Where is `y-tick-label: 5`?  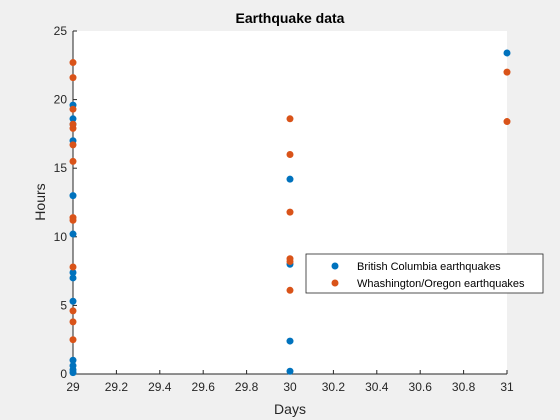 y-tick-label: 5 is located at coordinates (63, 305).